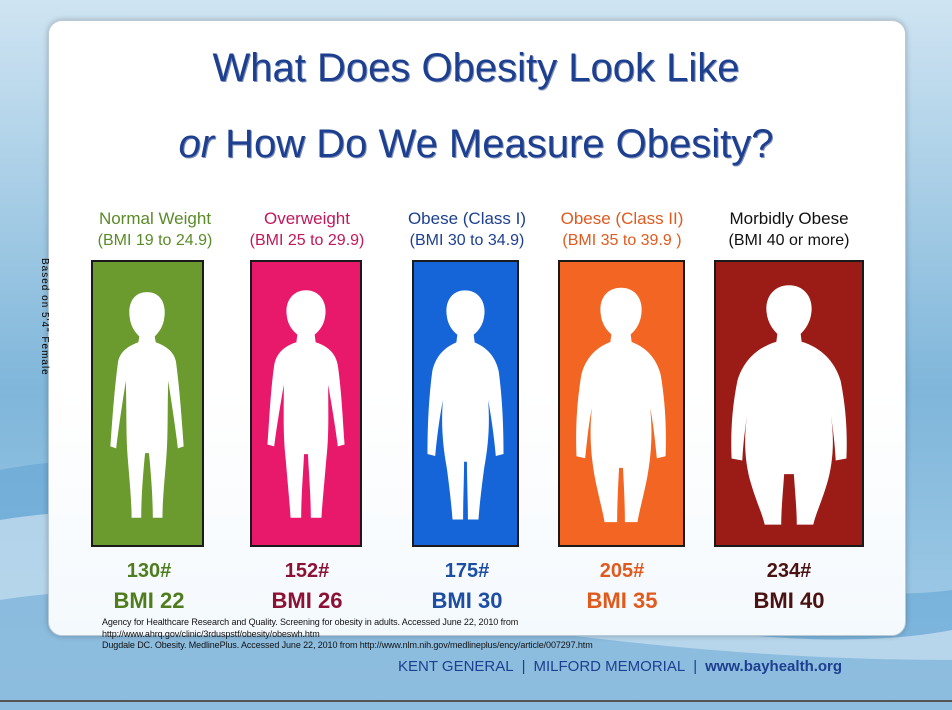 The height and width of the screenshot is (710, 952). I want to click on category-range: (BMI 35 to 39.9 ), so click(622, 240).